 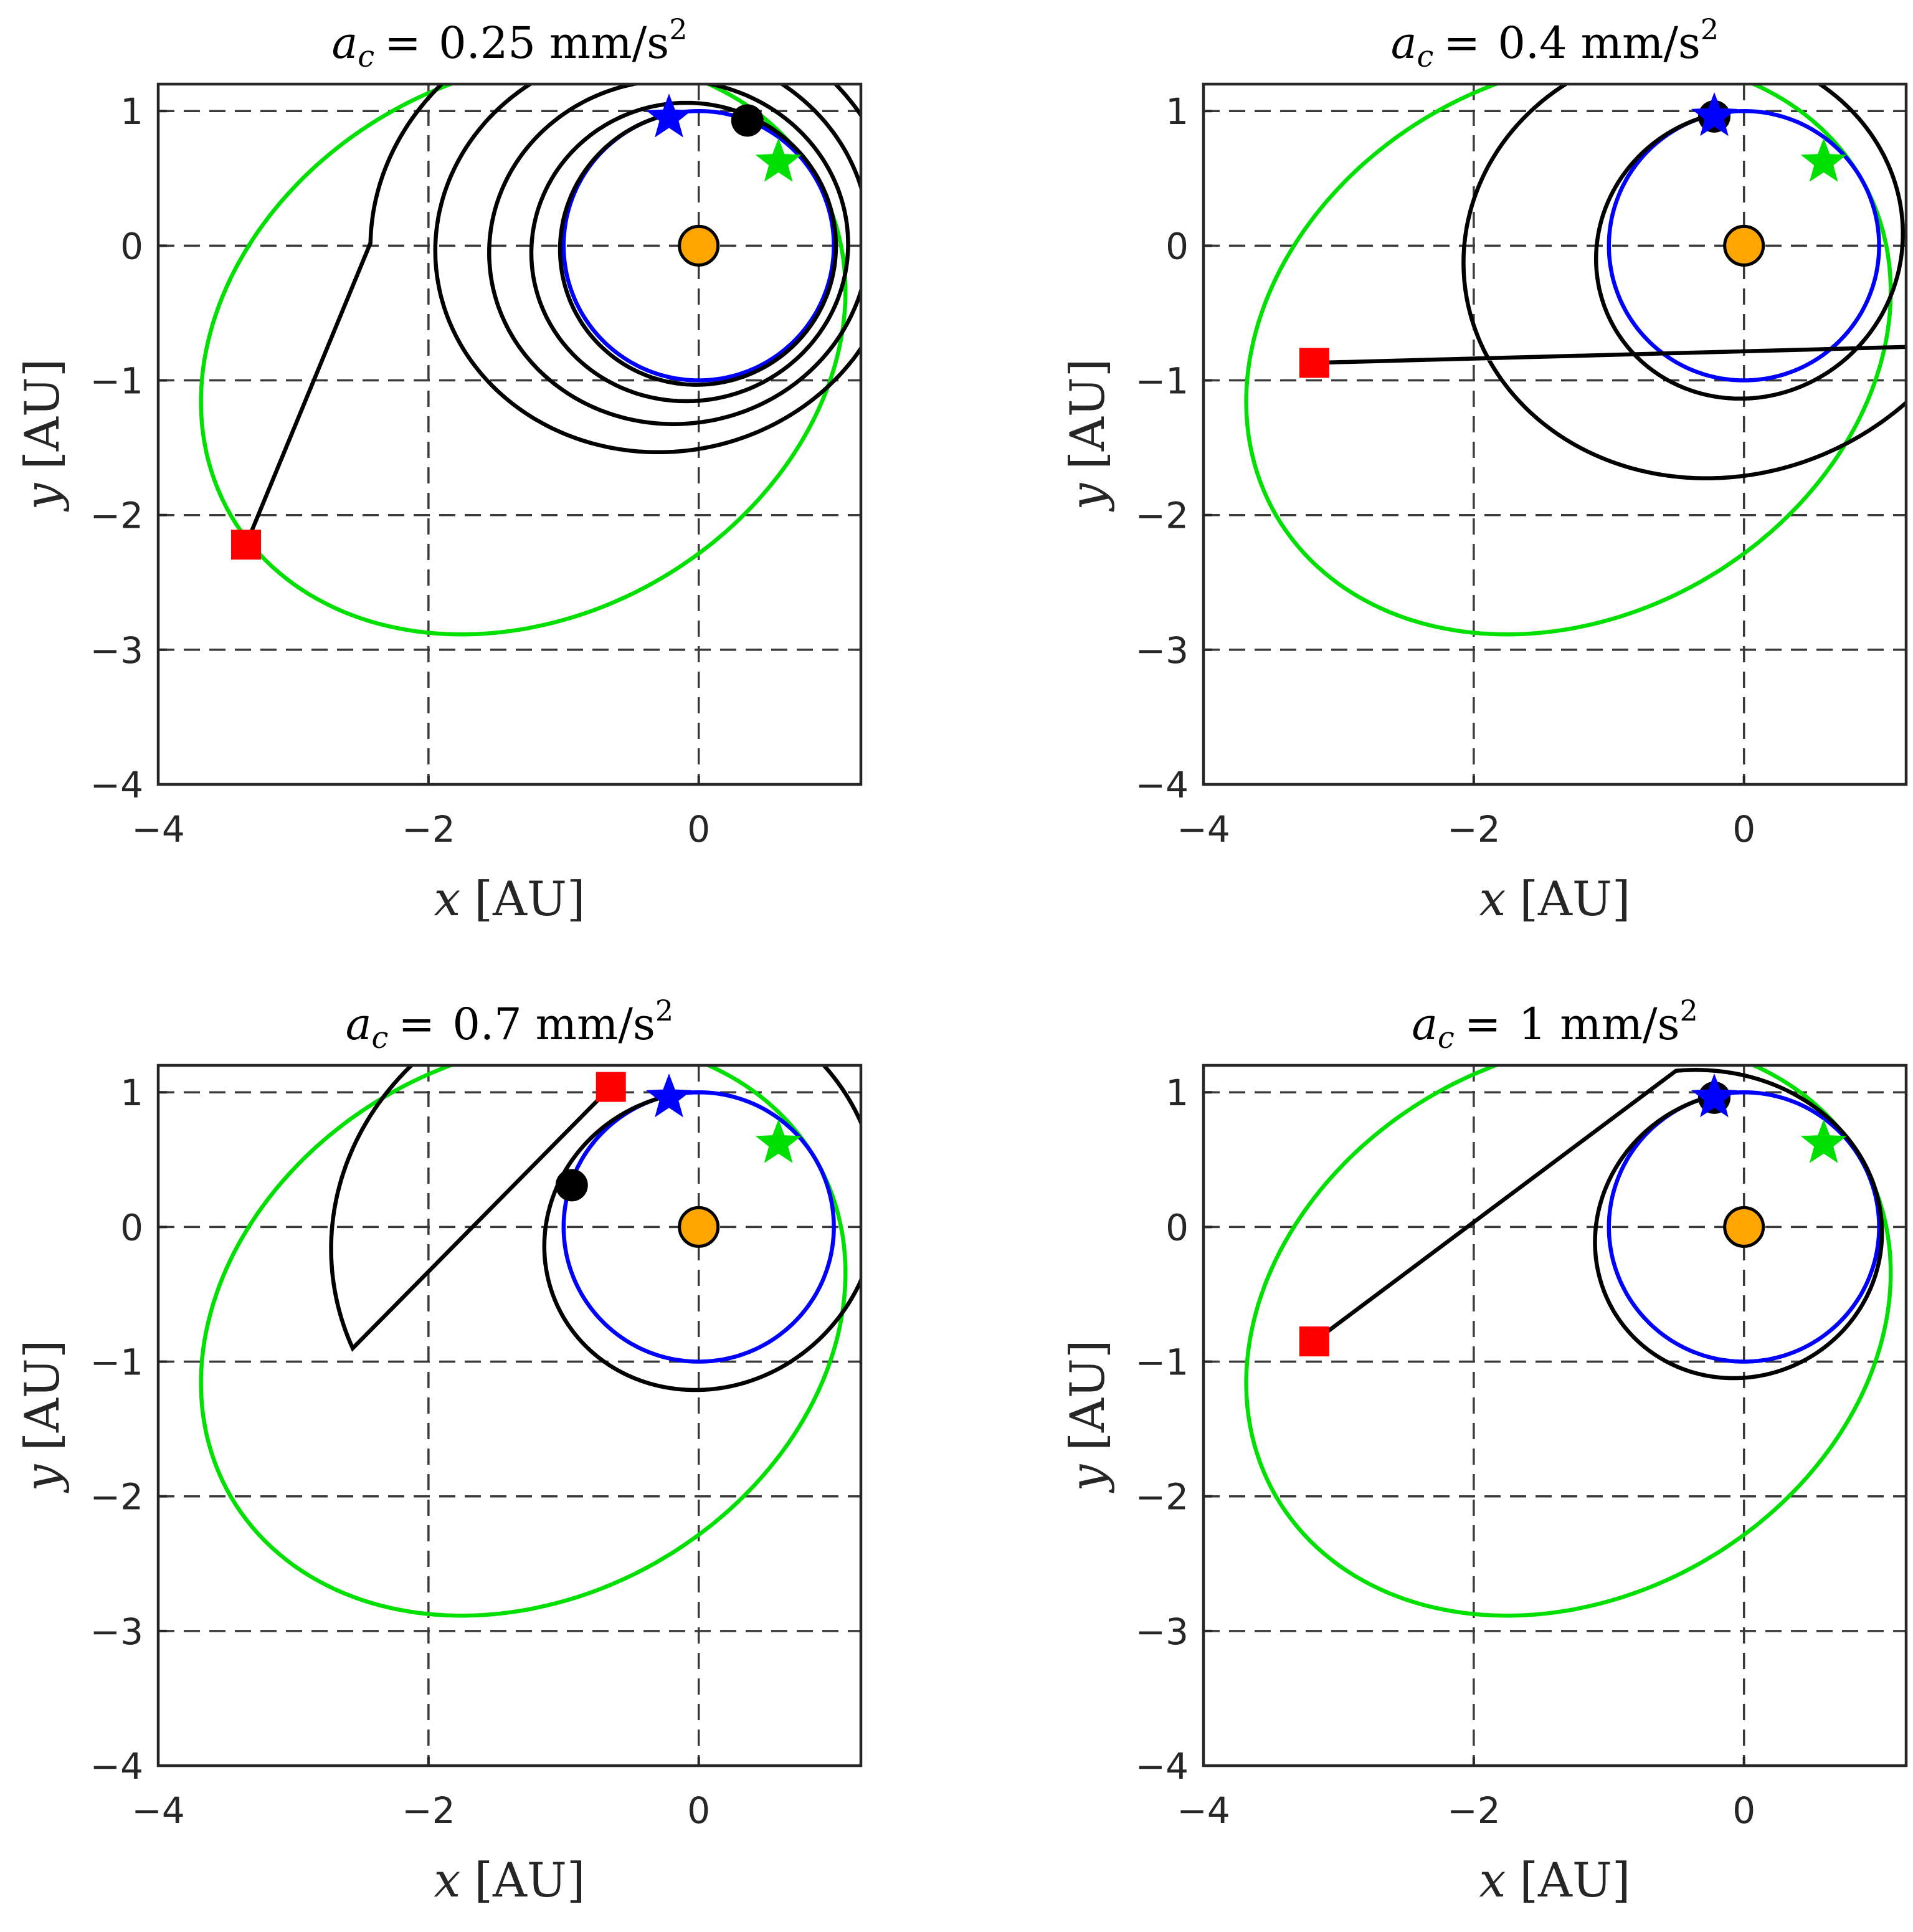 What do you see at coordinates (669, 115) in the screenshot?
I see `departure-star-marker` at bounding box center [669, 115].